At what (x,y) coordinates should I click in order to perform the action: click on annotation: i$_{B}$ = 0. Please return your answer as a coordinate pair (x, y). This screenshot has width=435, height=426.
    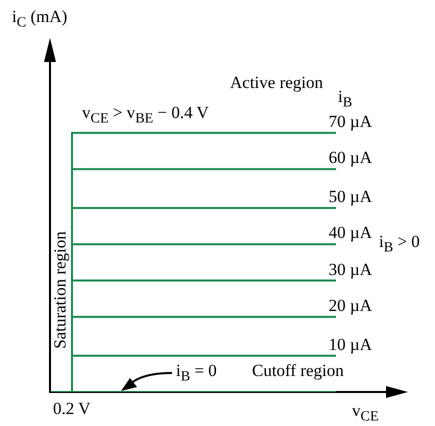
    Looking at the image, I should click on (196, 372).